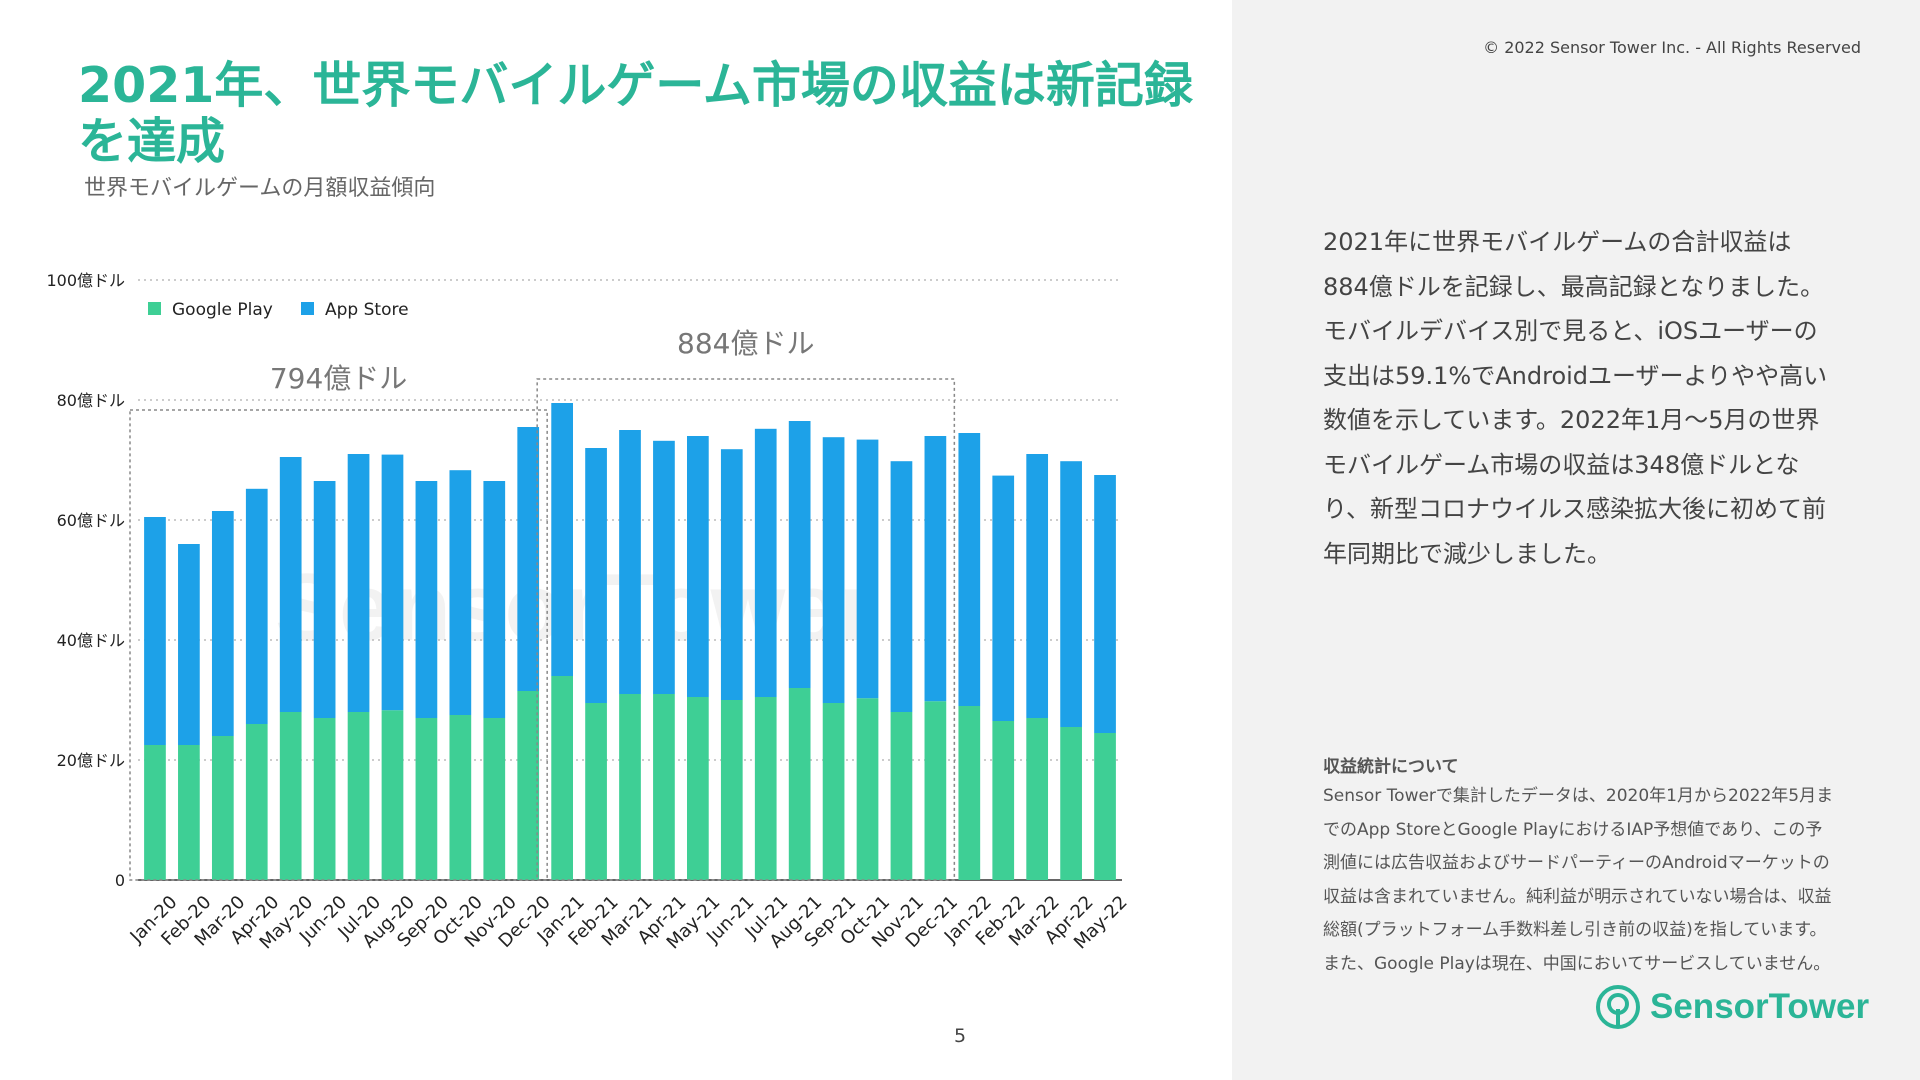 The width and height of the screenshot is (1920, 1080). Describe the element at coordinates (367, 310) in the screenshot. I see `legend-label-app-store: App Store` at that location.